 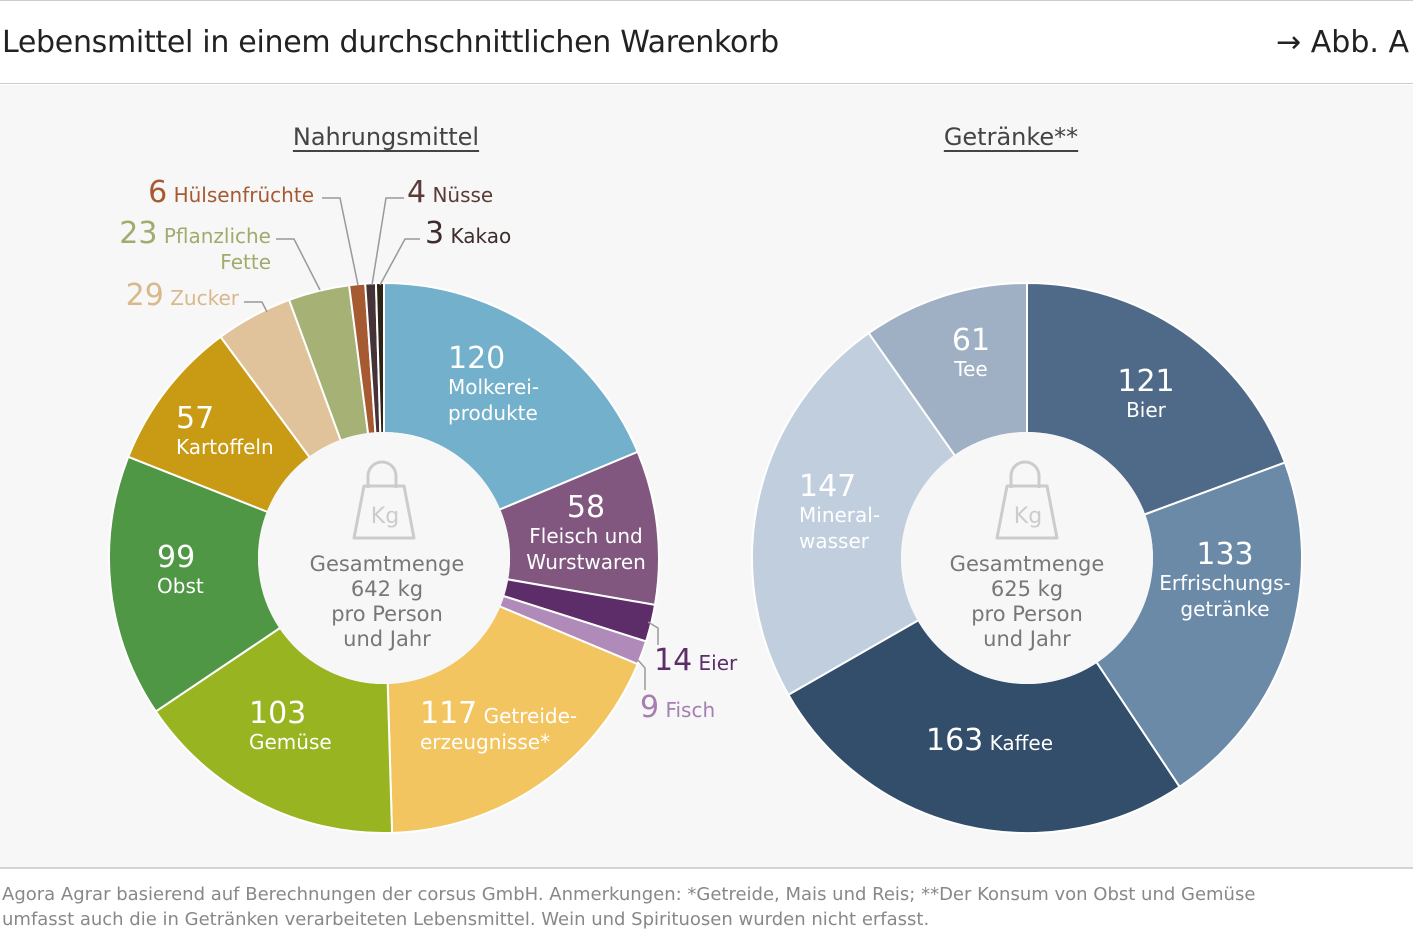 What do you see at coordinates (696, 660) in the screenshot?
I see `label-eier: 14 Eier` at bounding box center [696, 660].